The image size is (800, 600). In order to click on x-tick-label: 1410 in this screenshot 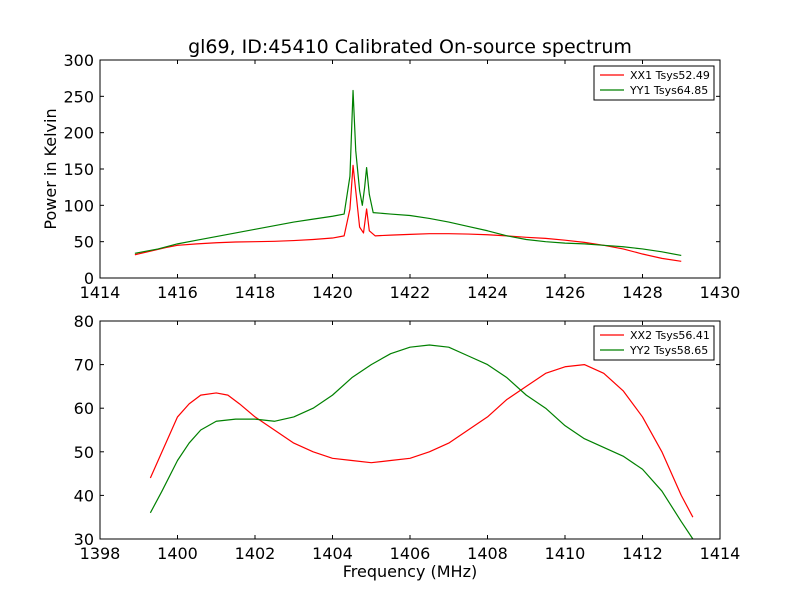, I will do `click(565, 553)`.